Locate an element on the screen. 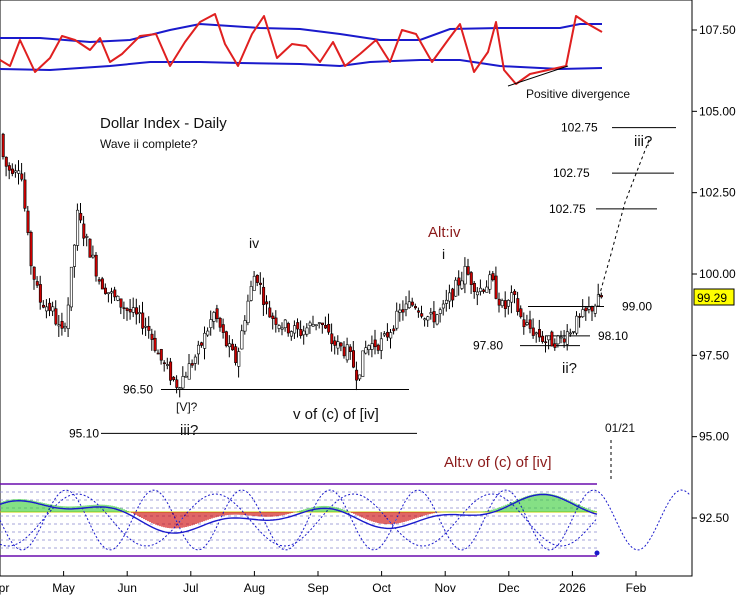 The height and width of the screenshot is (601, 749). oscillator-panel is located at coordinates (301, 50).